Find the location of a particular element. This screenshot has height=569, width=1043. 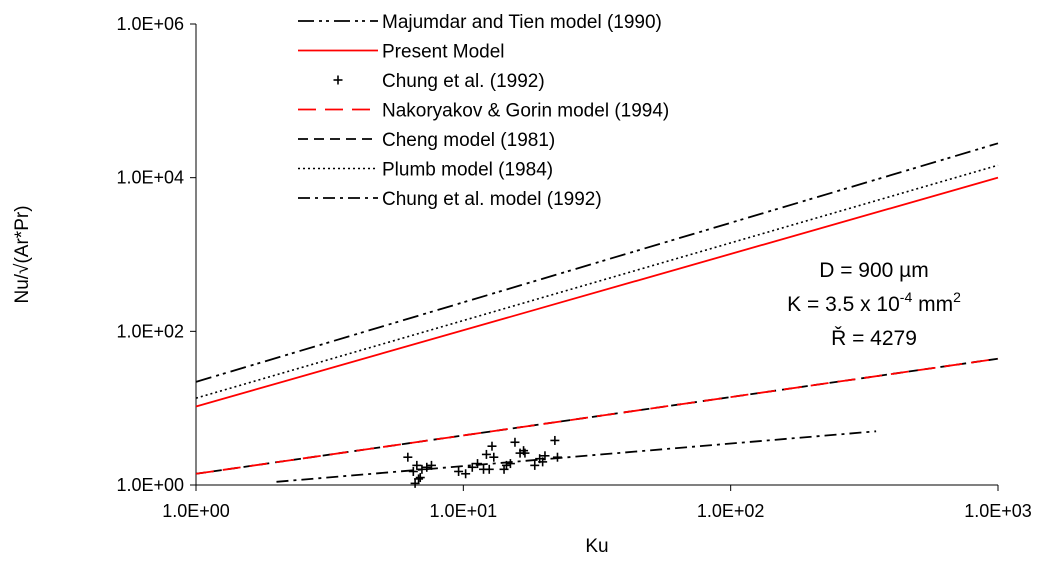

legend-entry: Present Model is located at coordinates (401, 52).